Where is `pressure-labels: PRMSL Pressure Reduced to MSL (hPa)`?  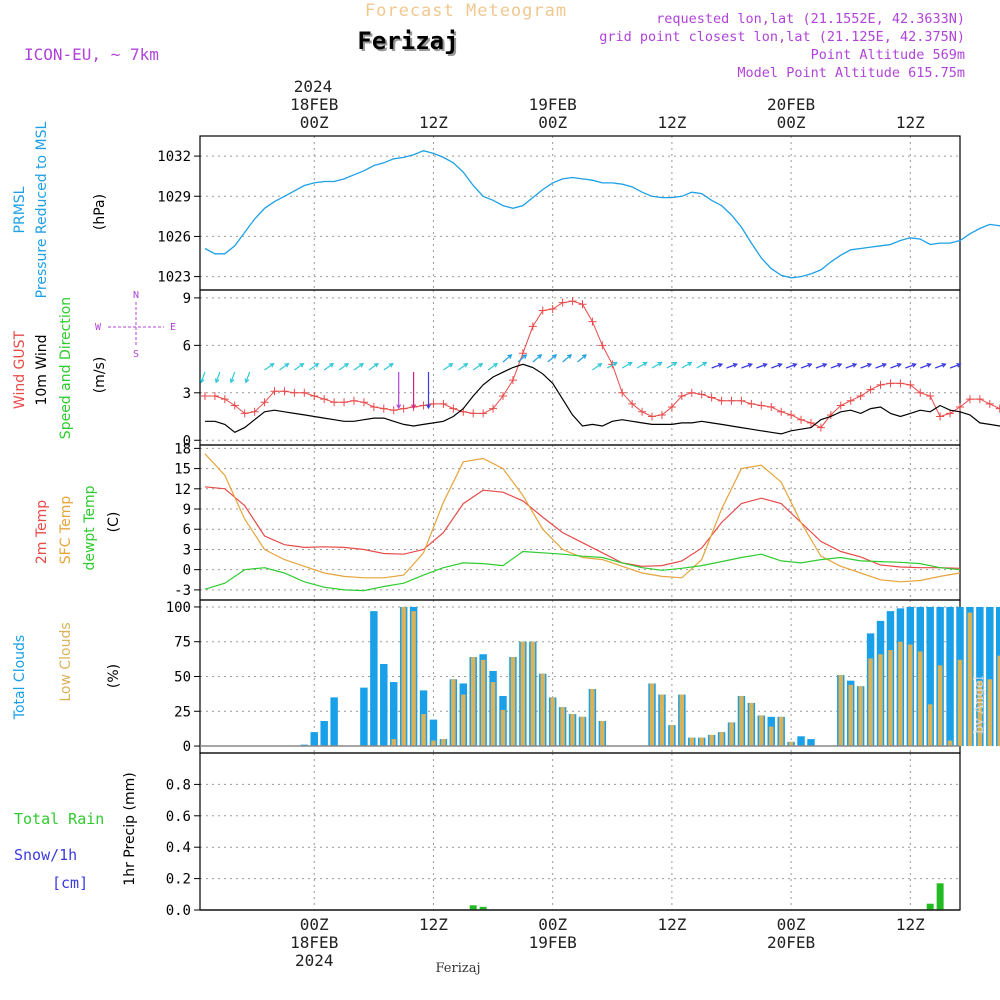 pressure-labels: PRMSL Pressure Reduced to MSL (hPa) is located at coordinates (60, 209).